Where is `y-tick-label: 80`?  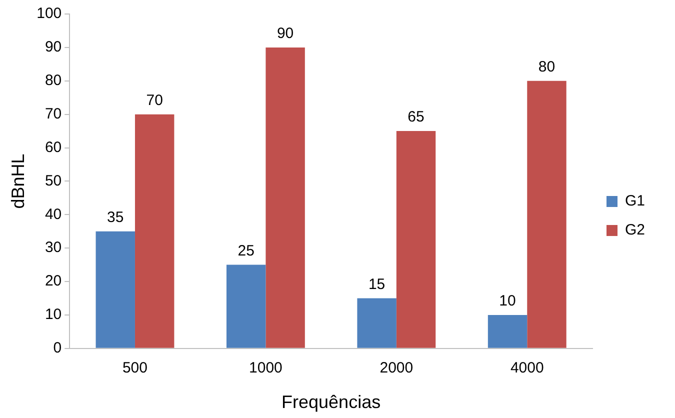
y-tick-label: 80 is located at coordinates (53, 81).